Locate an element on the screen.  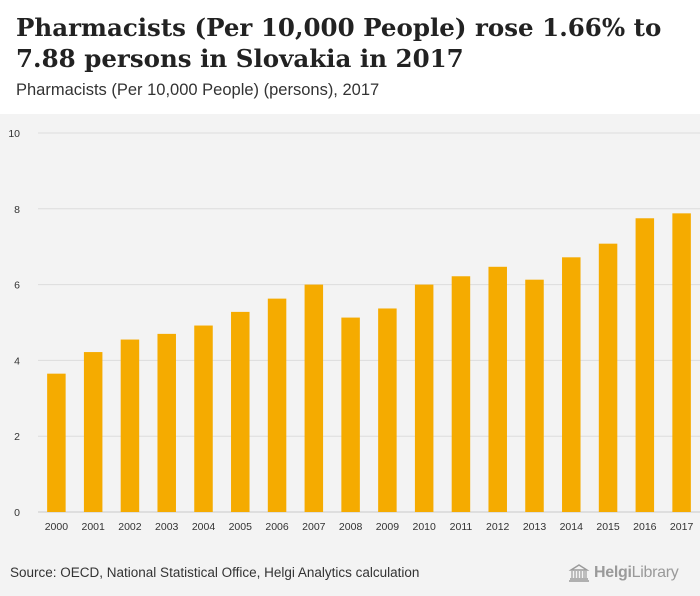
x-tick-label: 2008 is located at coordinates (351, 527).